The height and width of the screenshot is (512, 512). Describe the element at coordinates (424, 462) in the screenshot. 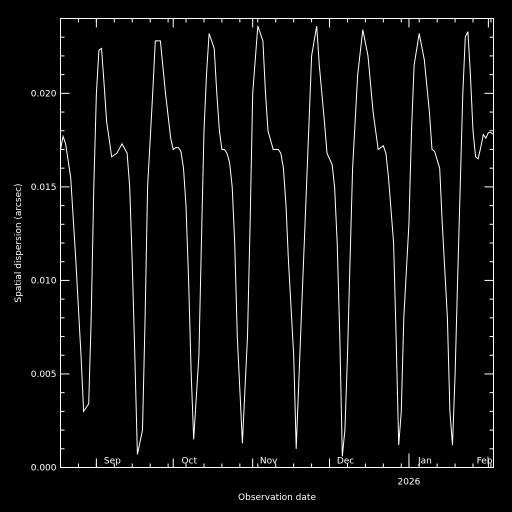

I see `x-month-label: Jan` at that location.